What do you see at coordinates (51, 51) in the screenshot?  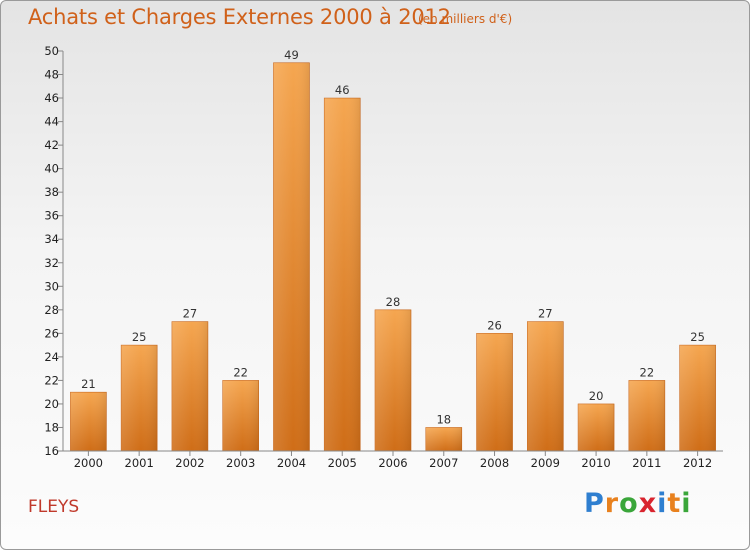 I see `y-tick-label: 50` at bounding box center [51, 51].